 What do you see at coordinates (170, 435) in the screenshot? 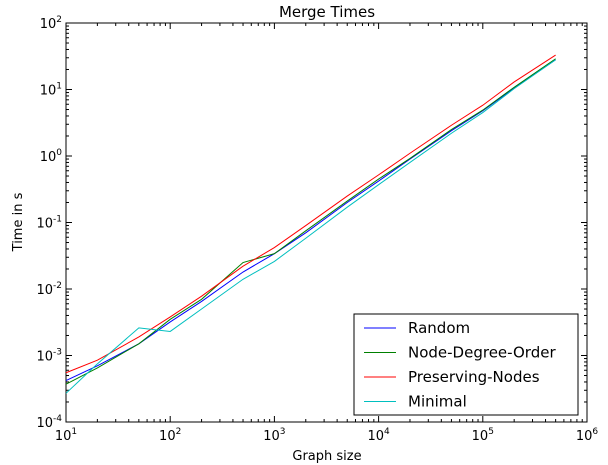
I see `x-tick-label: 10²` at bounding box center [170, 435].